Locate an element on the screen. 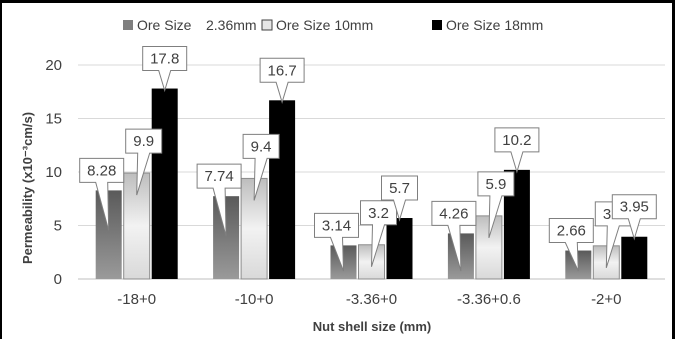 This screenshot has width=675, height=339. data-label: 2.66 is located at coordinates (571, 231).